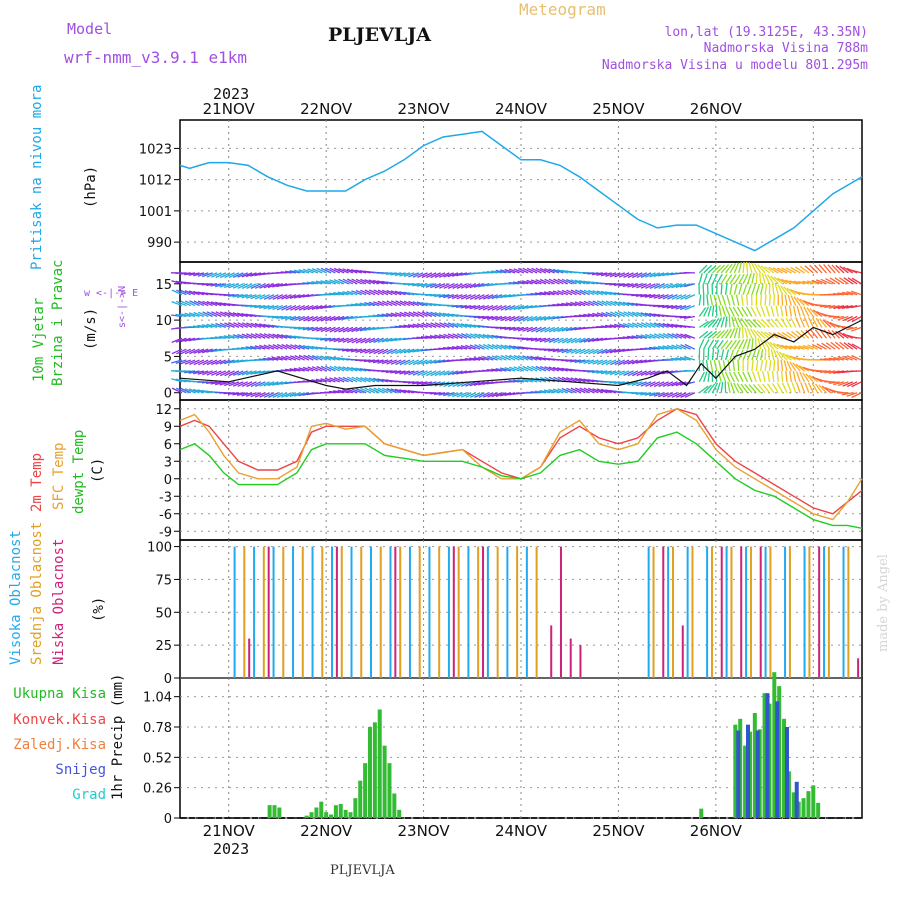 The width and height of the screenshot is (900, 900). Describe the element at coordinates (521, 354) in the screenshot. I see `wind-speed-line` at that location.